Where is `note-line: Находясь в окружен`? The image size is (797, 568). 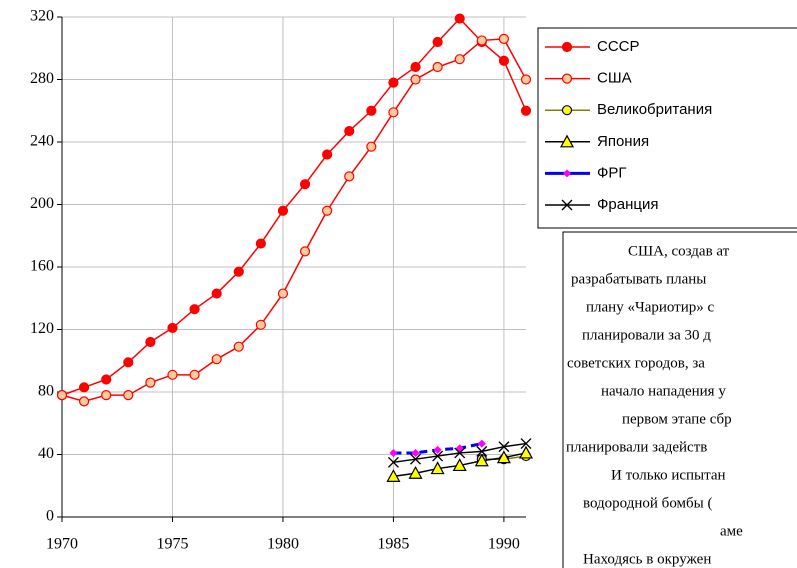 note-line: Находясь в окружен is located at coordinates (647, 559).